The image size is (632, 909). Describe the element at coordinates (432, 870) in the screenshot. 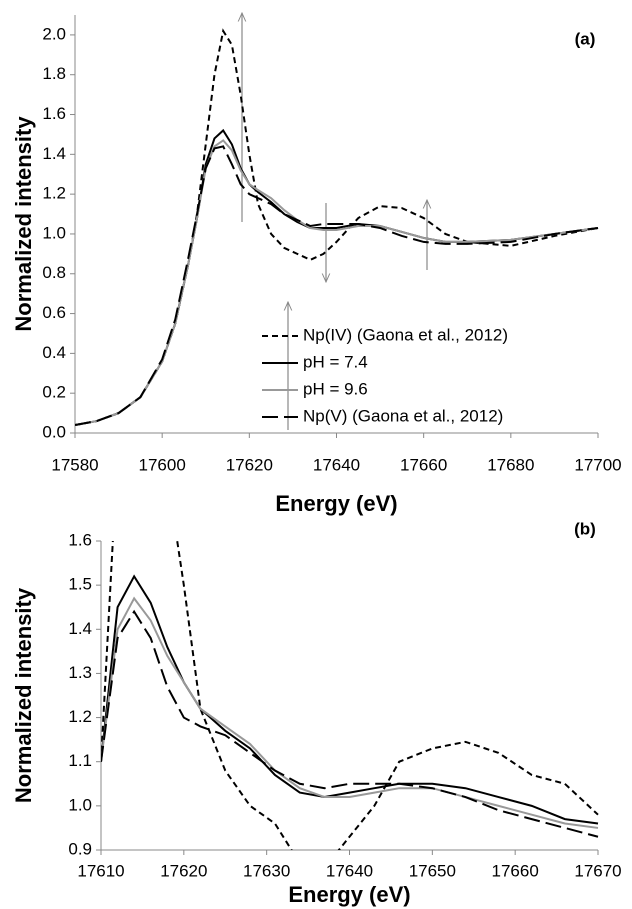

I see `x-tick-label: 17650` at that location.